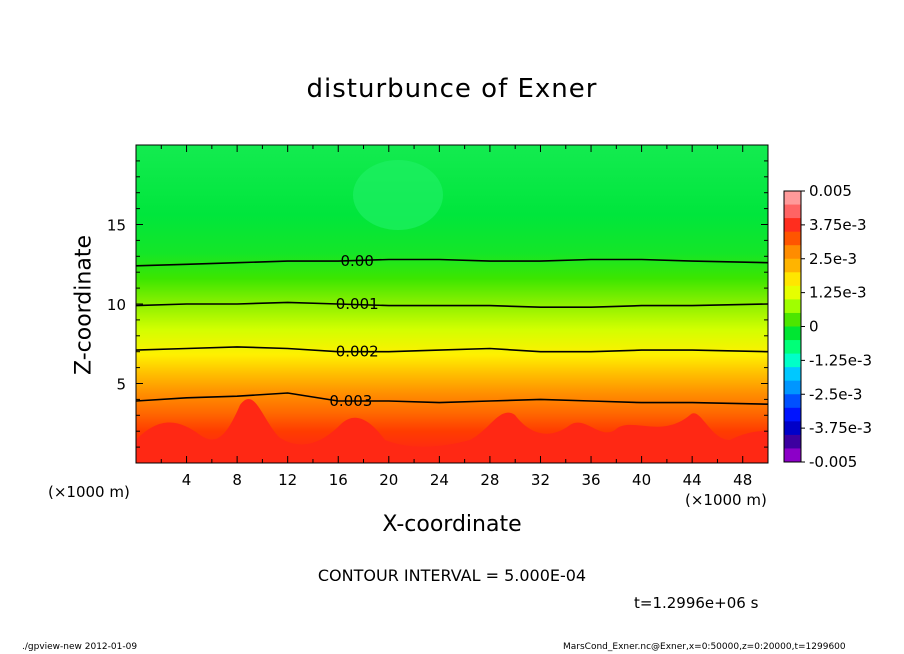 The height and width of the screenshot is (654, 904). What do you see at coordinates (116, 226) in the screenshot?
I see `y-tick-label: 15` at bounding box center [116, 226].